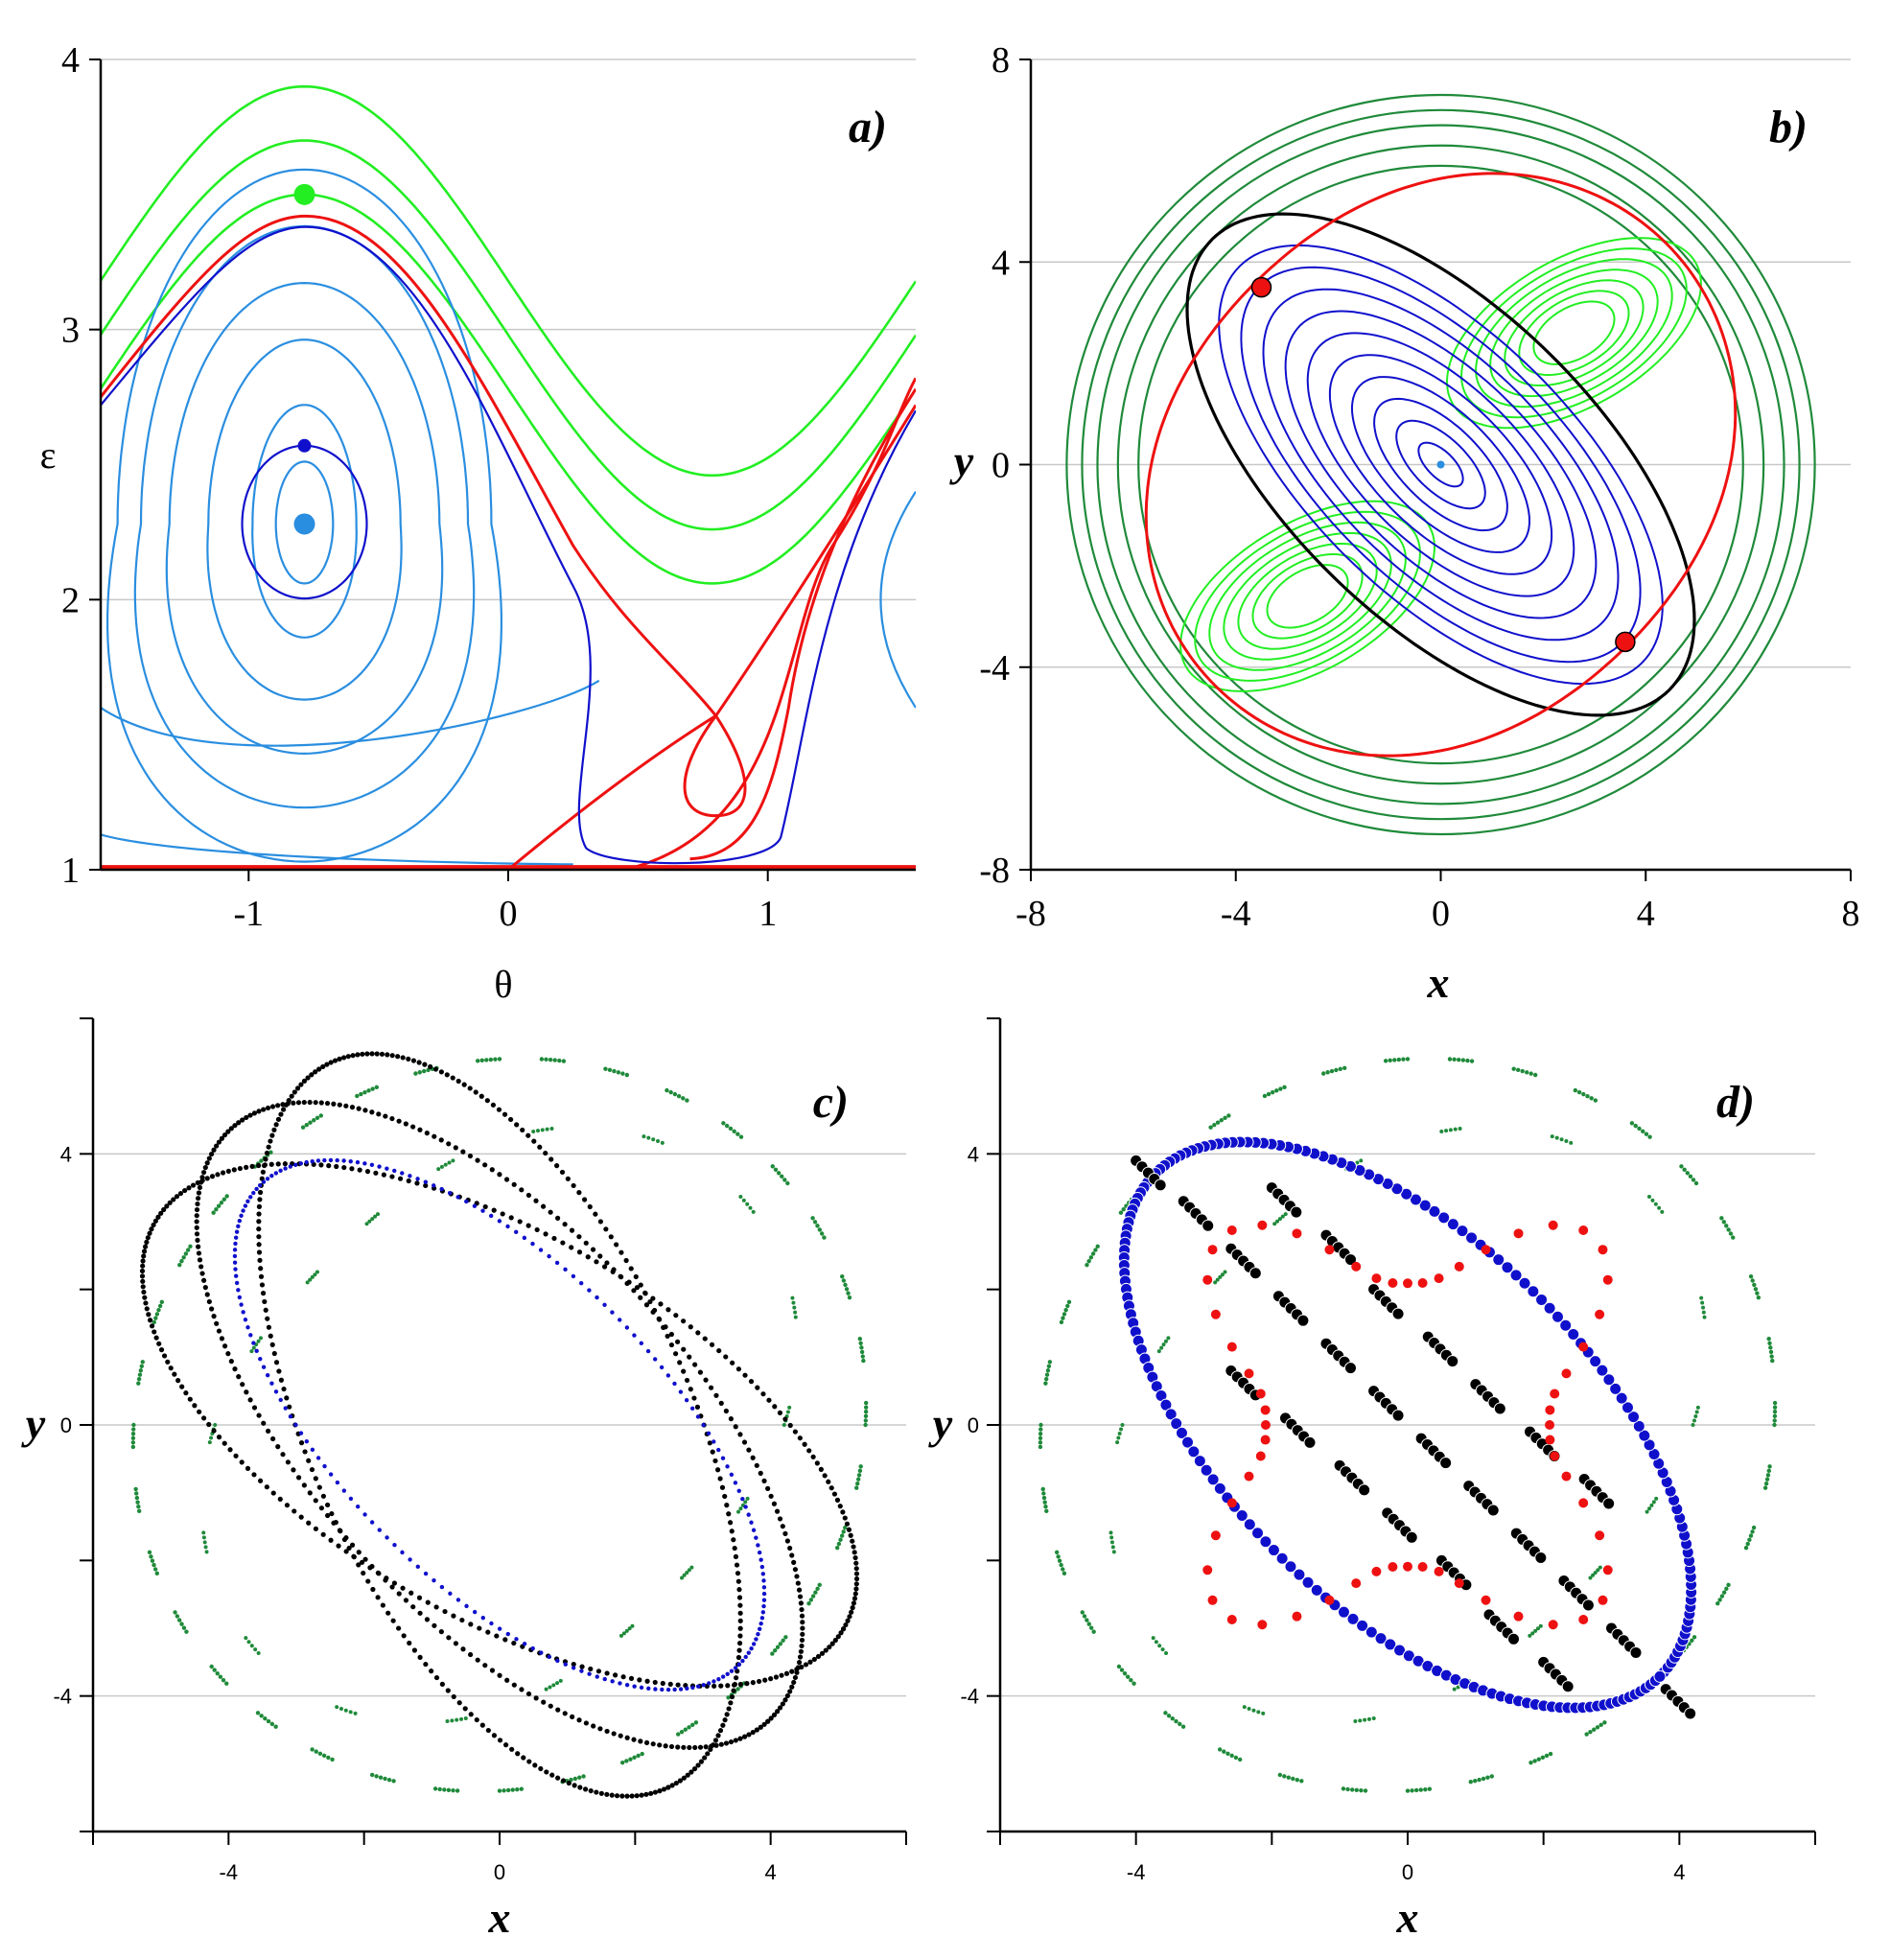 Image resolution: width=1890 pixels, height=1960 pixels. I want to click on x-tick-label: 4, so click(1646, 914).